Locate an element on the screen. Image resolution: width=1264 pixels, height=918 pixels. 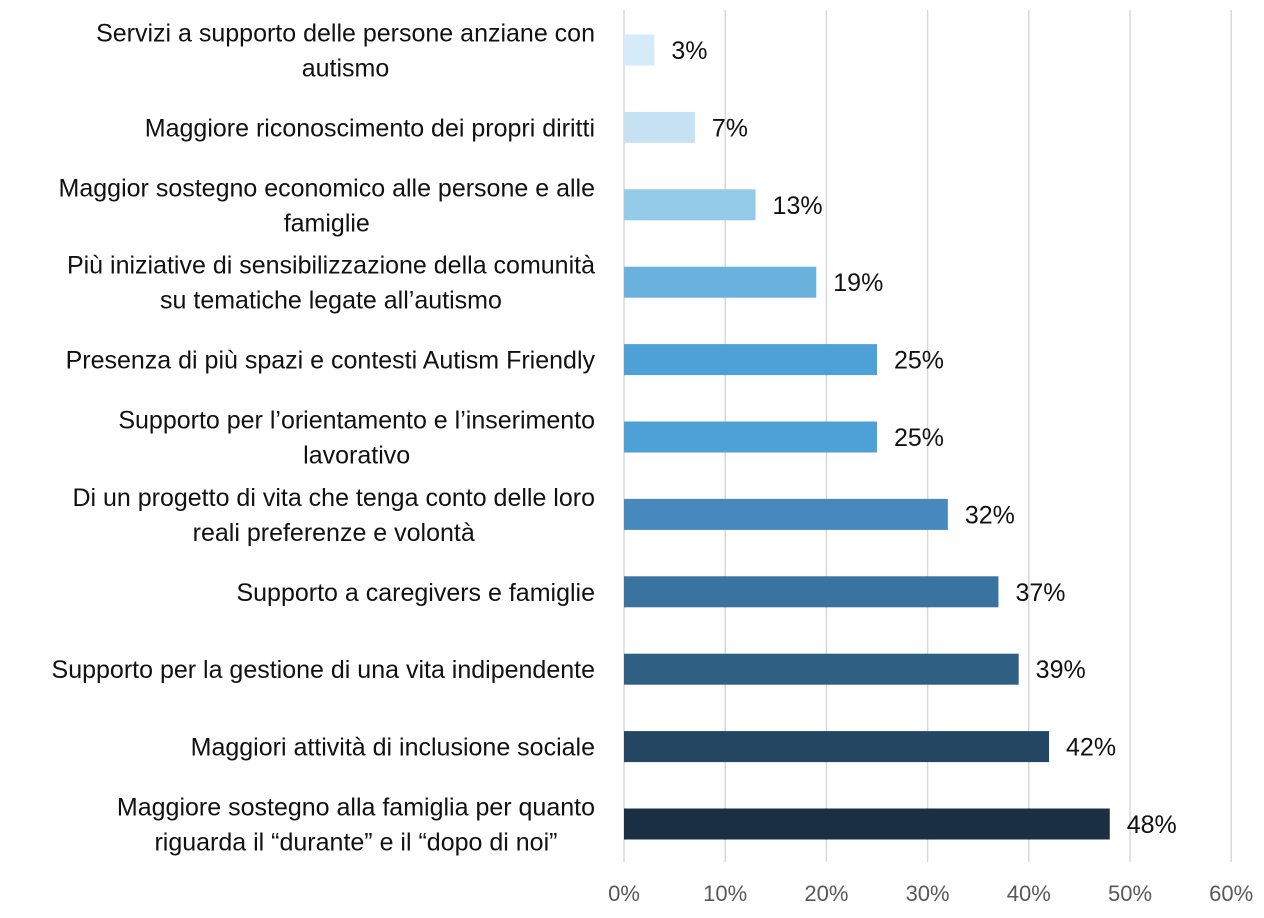
data-label: 19% is located at coordinates (858, 283).